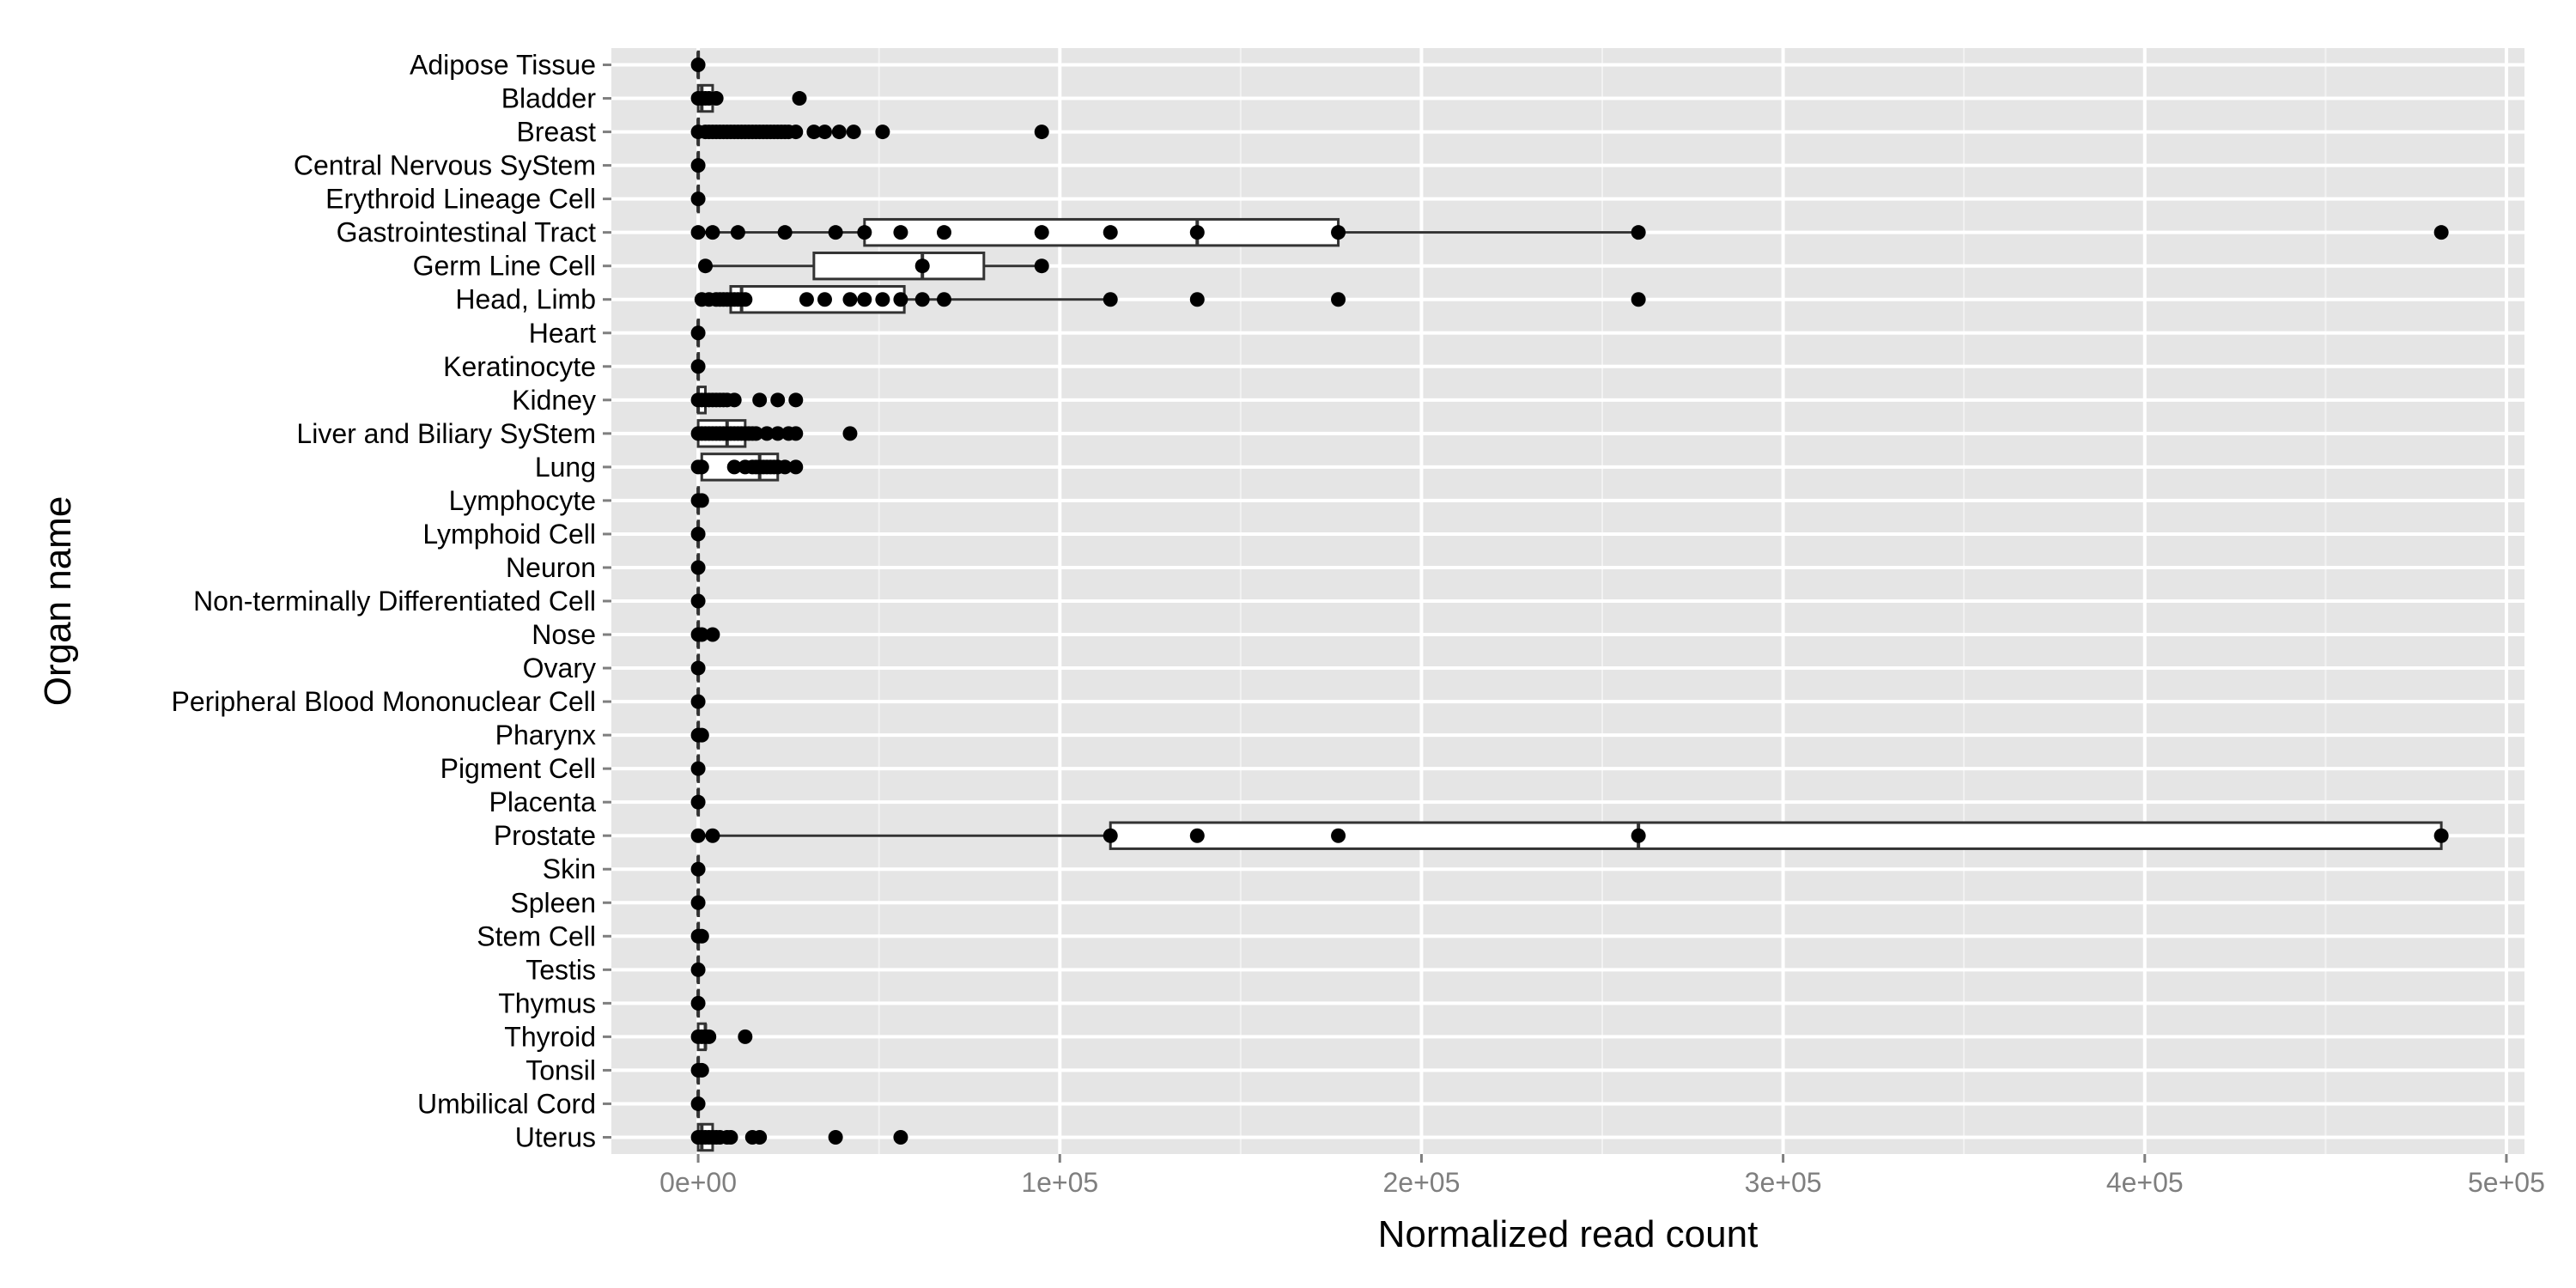 This screenshot has width=2576, height=1288. What do you see at coordinates (561, 1069) in the screenshot?
I see `y-tick-label: Tonsil` at bounding box center [561, 1069].